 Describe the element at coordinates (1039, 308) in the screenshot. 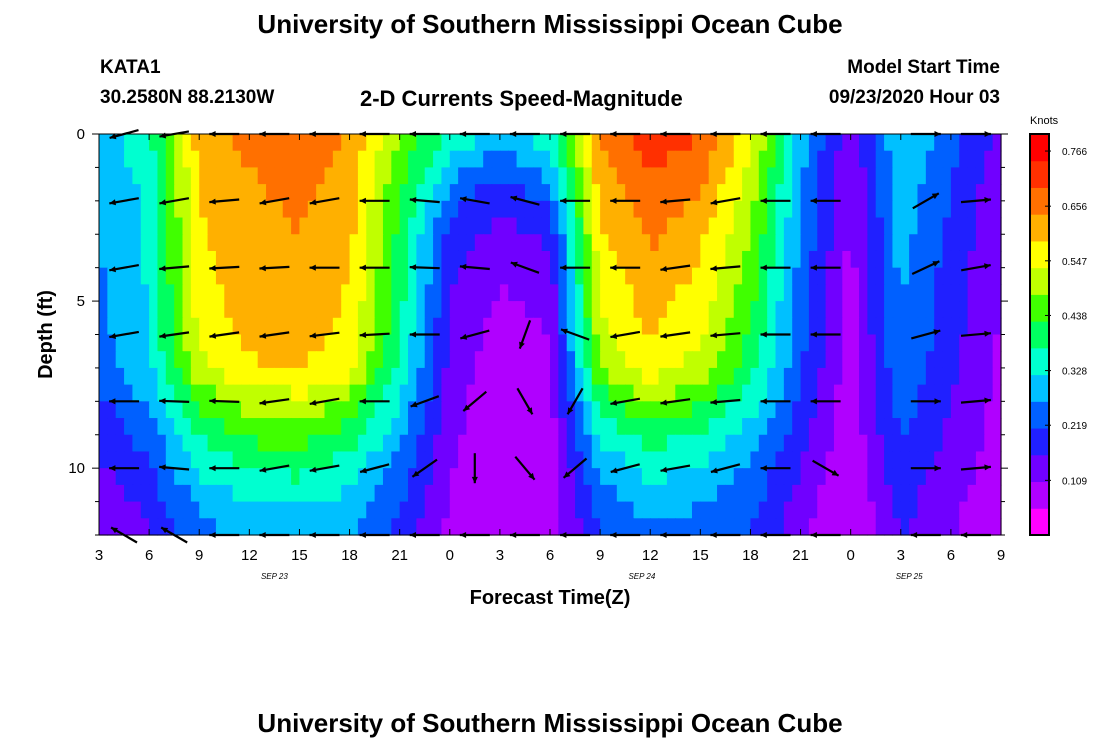

I see `colorbar-swatch` at that location.